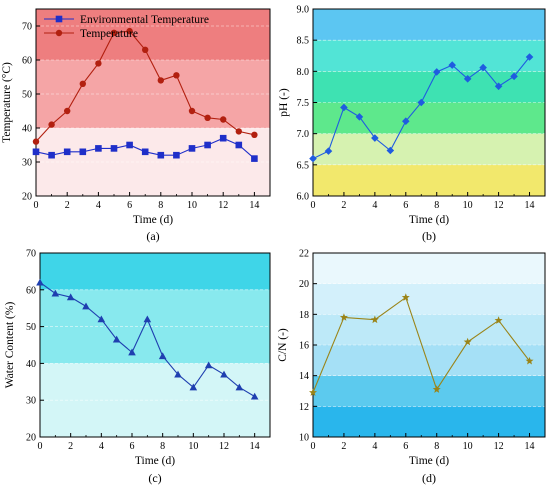 This screenshot has width=550, height=489. Describe the element at coordinates (59, 33) in the screenshot. I see `legend-marker` at that location.